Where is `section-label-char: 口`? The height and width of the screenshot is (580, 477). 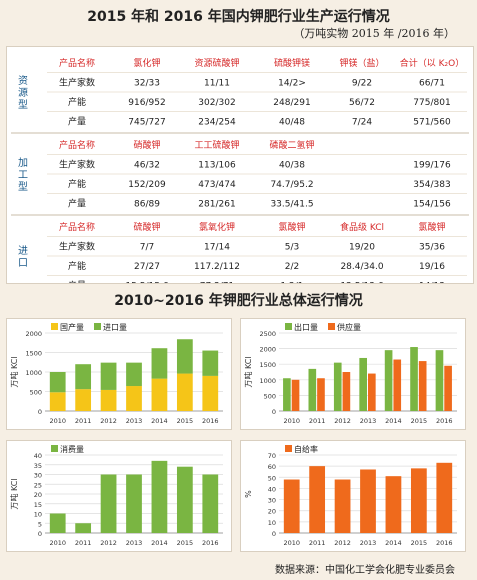 section-label-char: 口 is located at coordinates (23, 263).